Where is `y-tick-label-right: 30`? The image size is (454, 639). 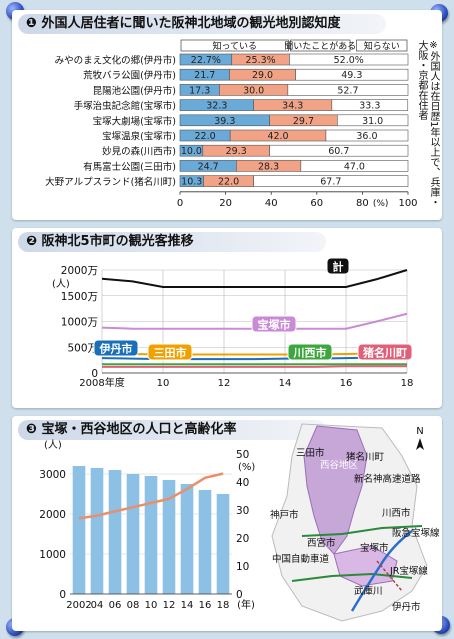 y-tick-label-right: 30 is located at coordinates (242, 511).